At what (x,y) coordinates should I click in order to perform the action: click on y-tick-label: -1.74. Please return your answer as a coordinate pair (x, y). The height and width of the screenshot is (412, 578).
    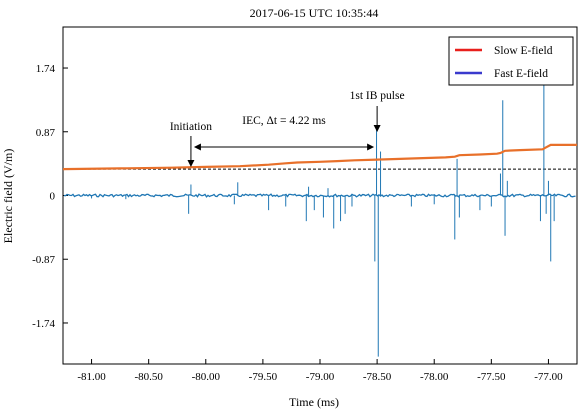
    Looking at the image, I should click on (43, 324).